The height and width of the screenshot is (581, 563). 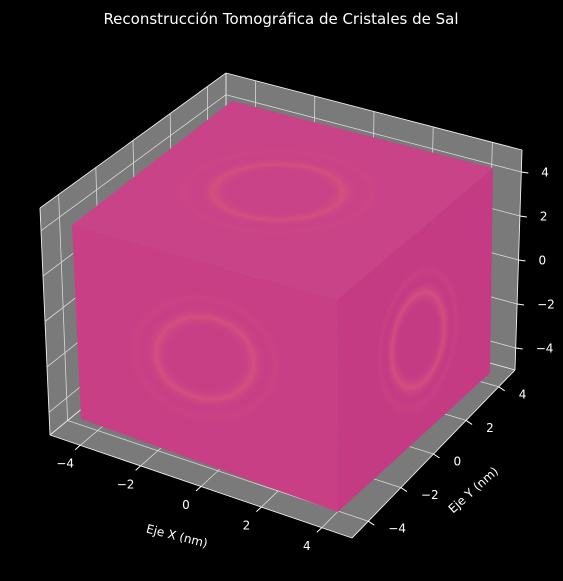 What do you see at coordinates (205, 358) in the screenshot?
I see `front-face-ring` at bounding box center [205, 358].